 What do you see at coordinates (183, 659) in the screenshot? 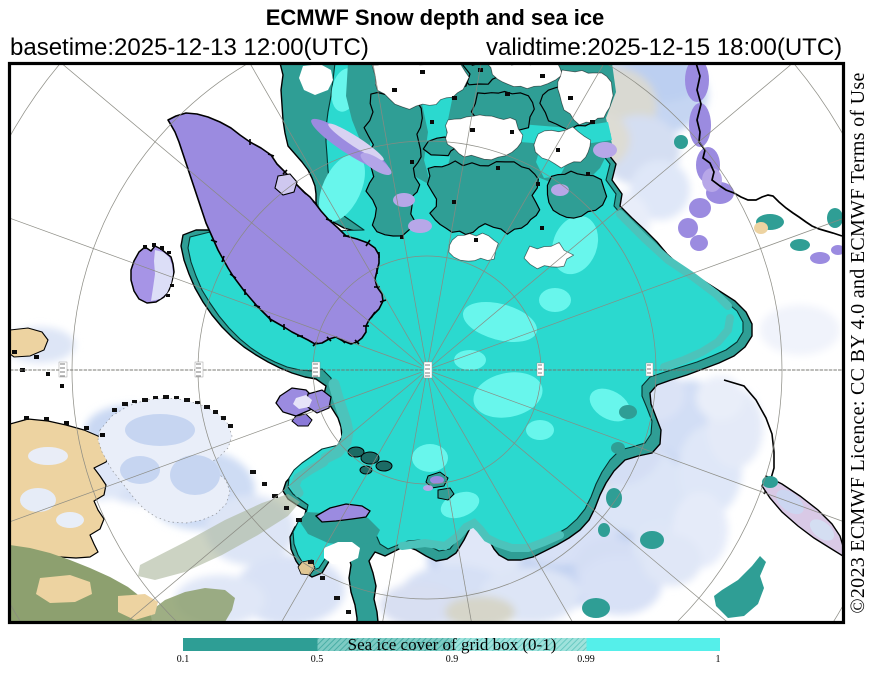
I see `svg-text: 0.1` at bounding box center [183, 659].